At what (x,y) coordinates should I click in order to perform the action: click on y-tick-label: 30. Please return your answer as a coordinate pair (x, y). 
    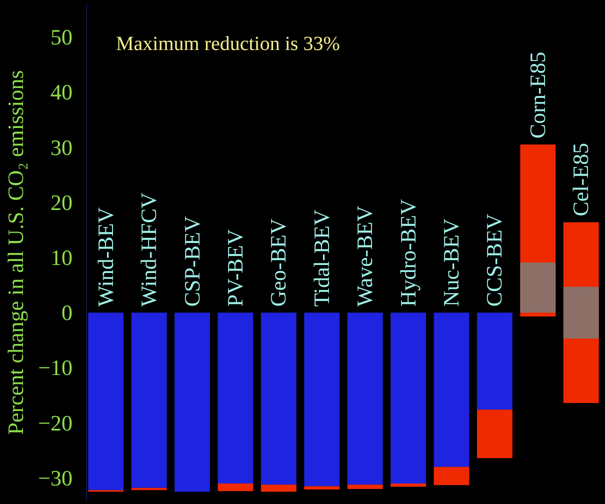
    Looking at the image, I should click on (61, 147).